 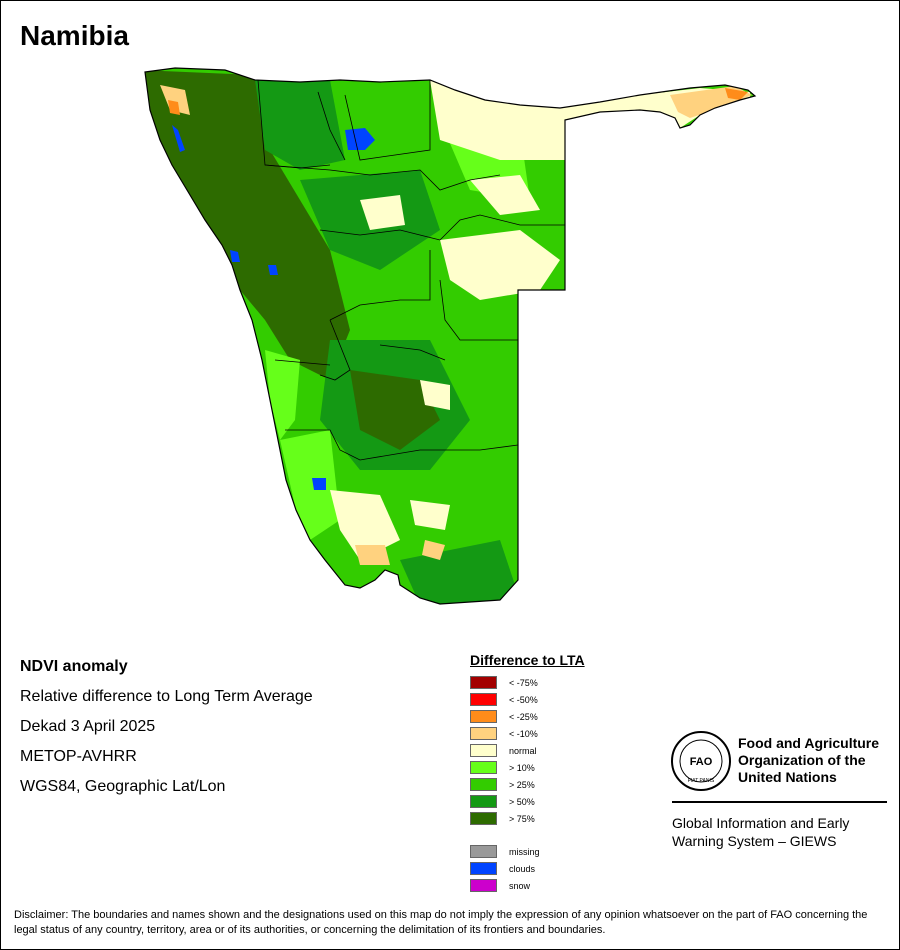 I want to click on legend-class-row: > 10%, so click(x=527, y=767).